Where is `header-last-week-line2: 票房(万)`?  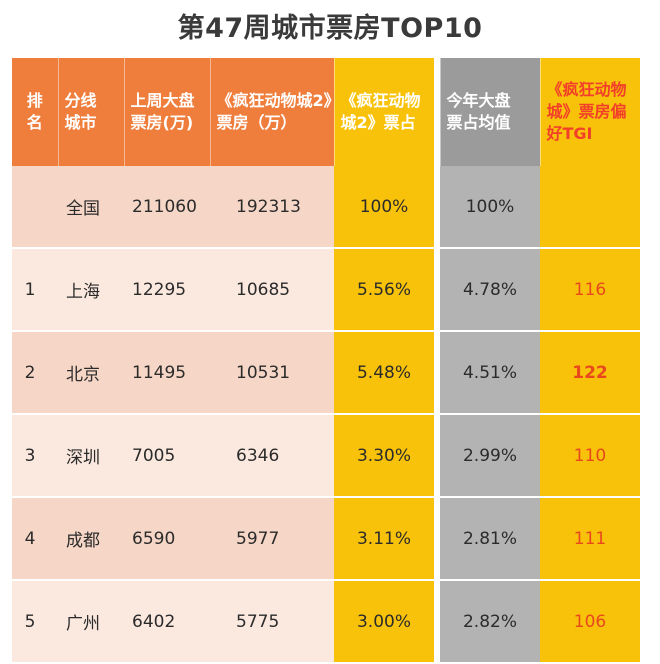
header-last-week-line2: 票房(万) is located at coordinates (162, 122).